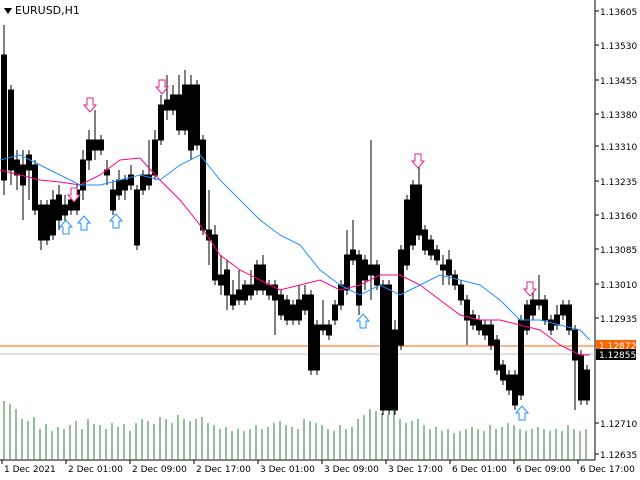 The image size is (640, 480). Describe the element at coordinates (223, 470) in the screenshot. I see `time-label: 2 Dec 17:00` at that location.